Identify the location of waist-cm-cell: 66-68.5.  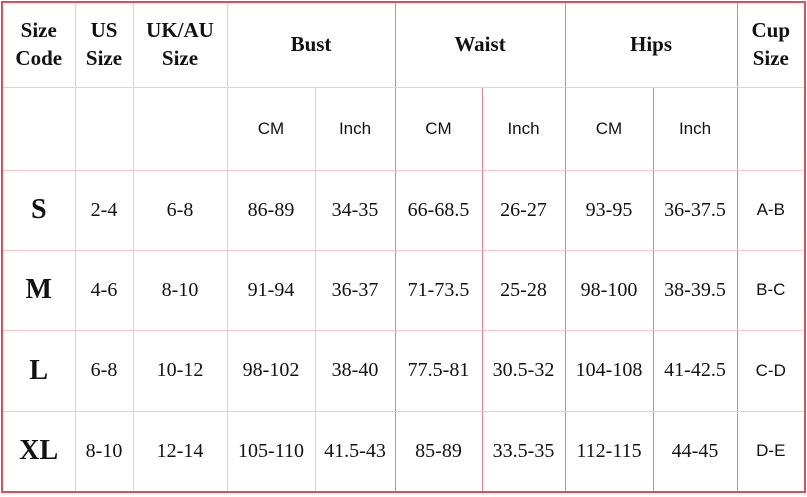
(438, 210).